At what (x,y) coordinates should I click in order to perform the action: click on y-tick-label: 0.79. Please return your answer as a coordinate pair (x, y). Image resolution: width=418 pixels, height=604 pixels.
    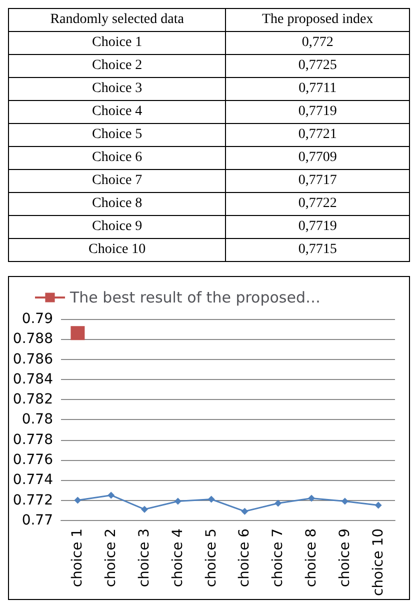
    Looking at the image, I should click on (37, 319).